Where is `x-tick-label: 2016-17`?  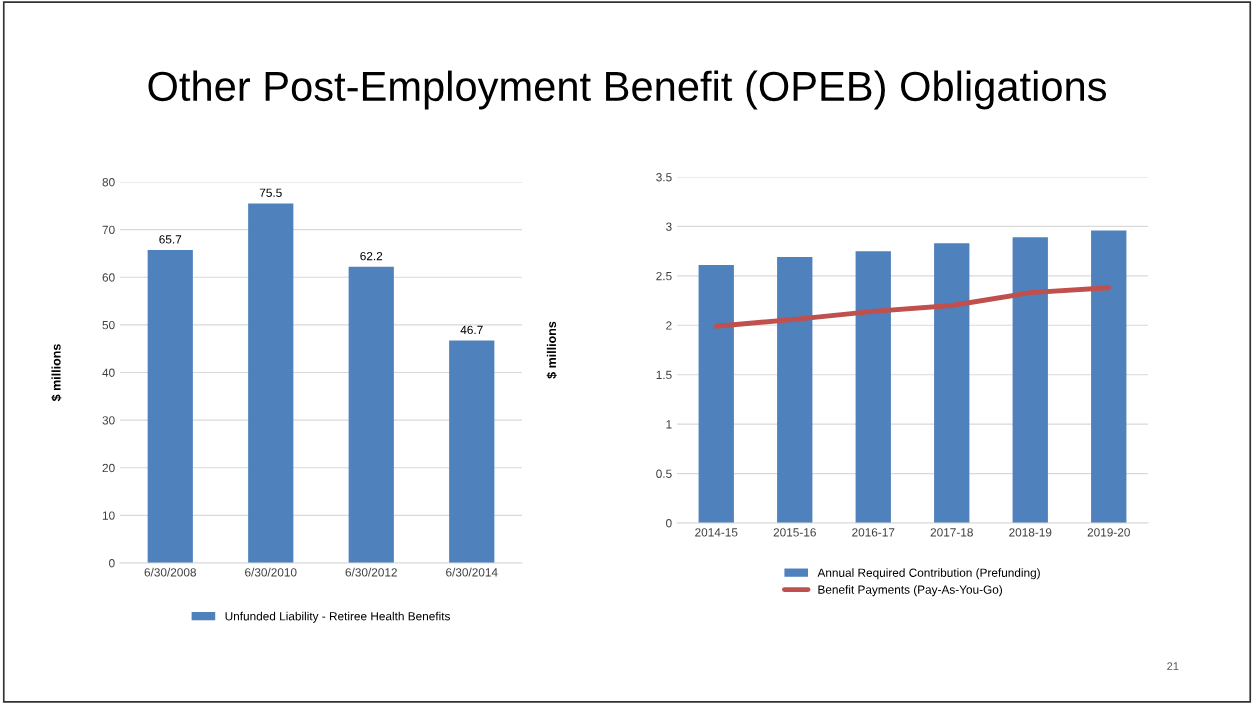 x-tick-label: 2016-17 is located at coordinates (873, 532).